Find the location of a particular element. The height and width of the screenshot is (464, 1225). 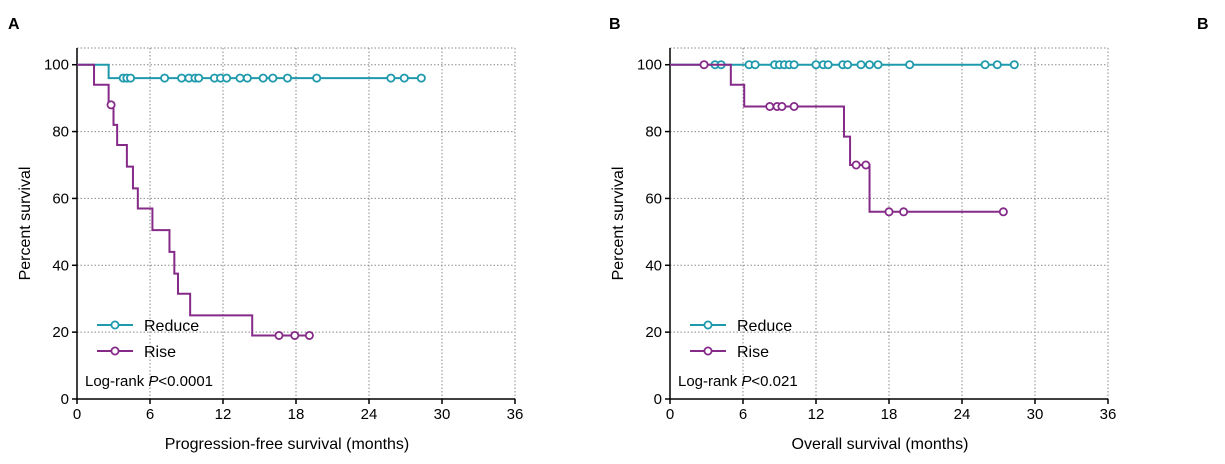

logrank-annotation: Log-rank P<0.021 is located at coordinates (738, 381).